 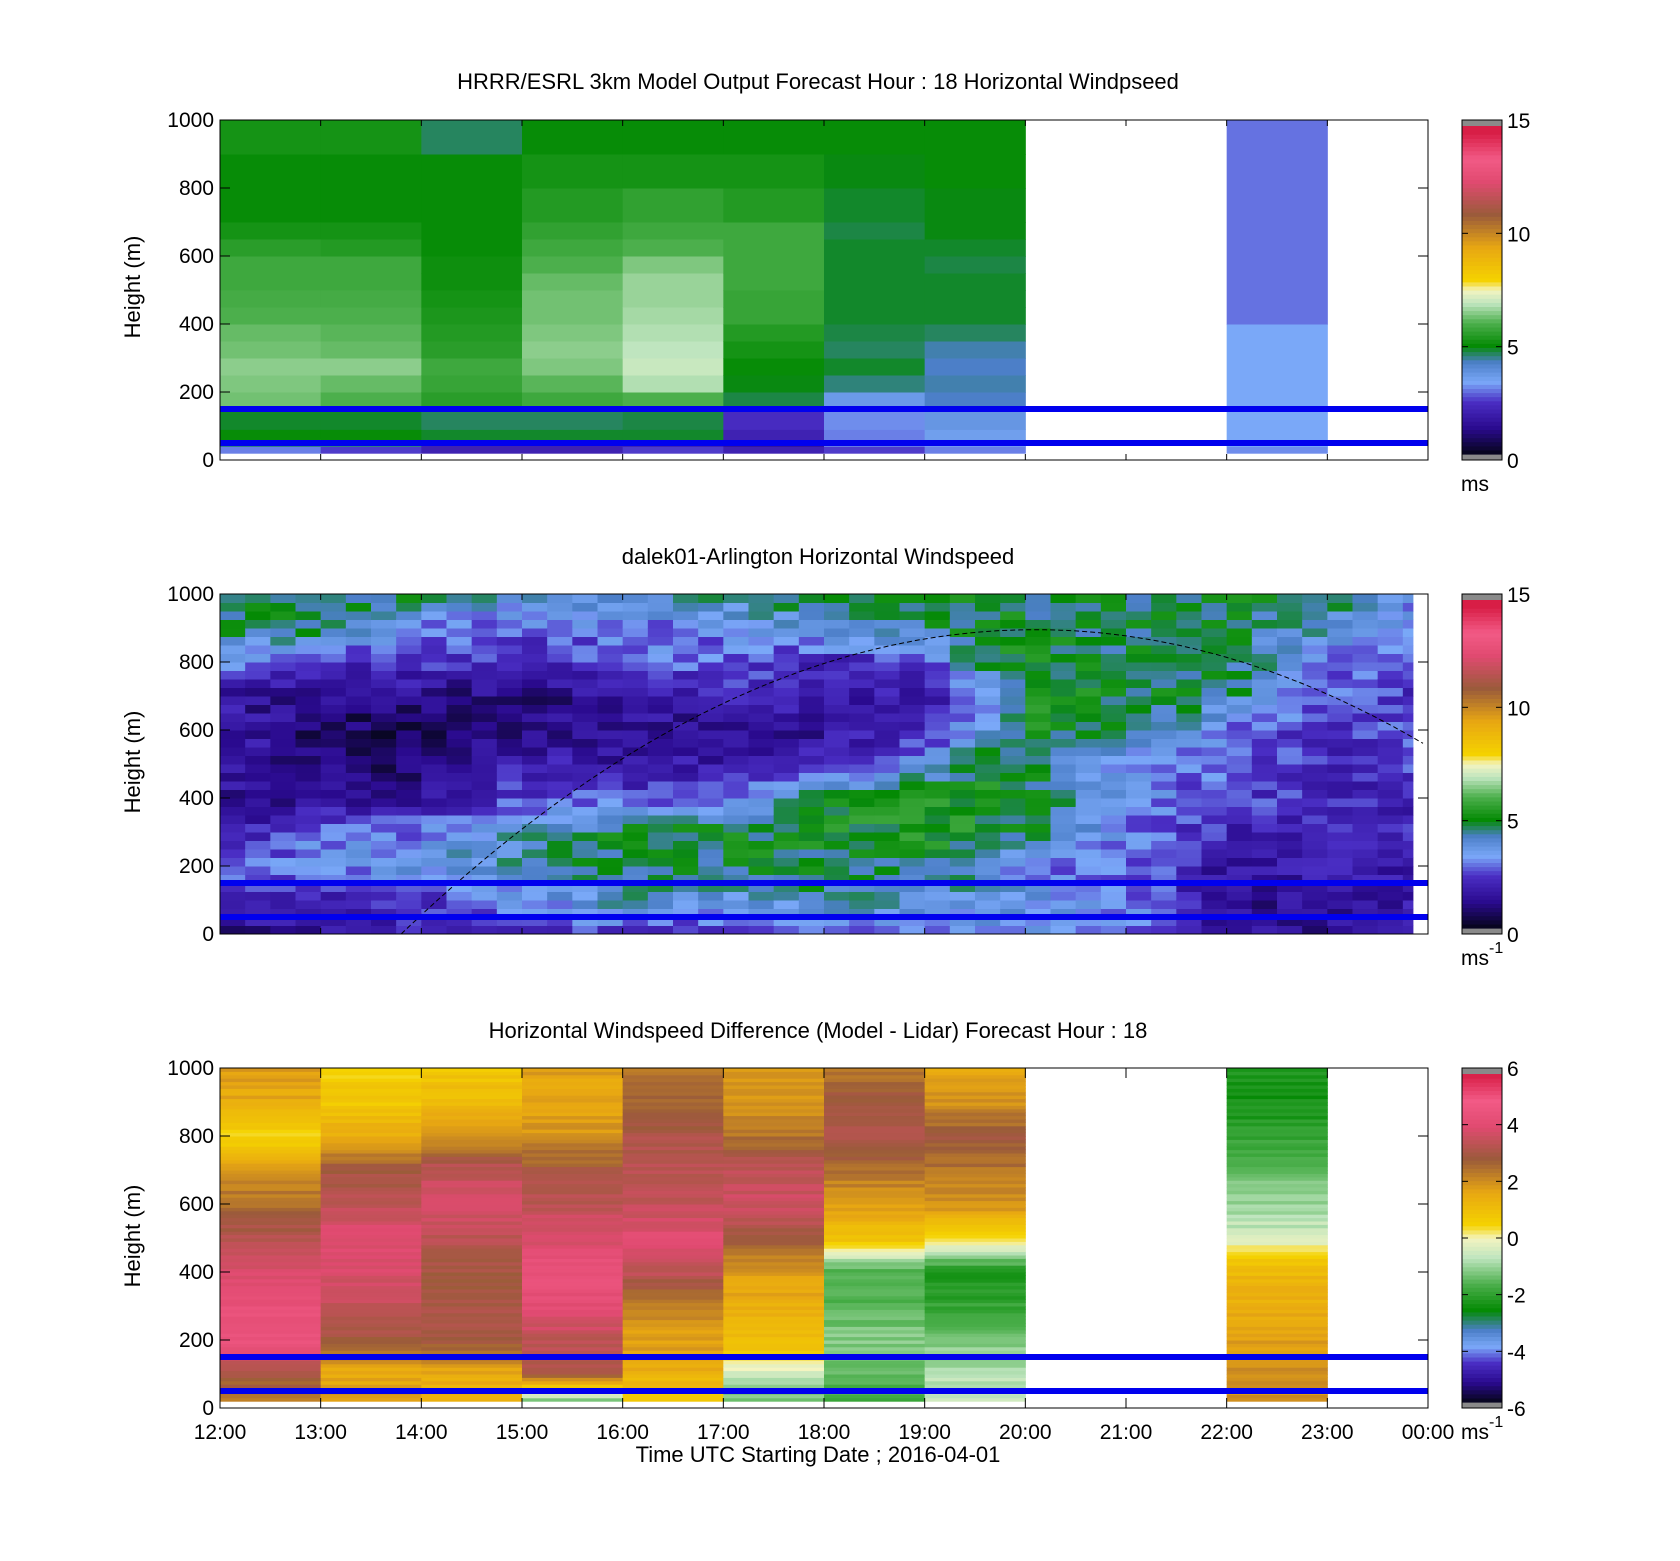 What do you see at coordinates (320, 1432) in the screenshot?
I see `x-tick-label: 13:00` at bounding box center [320, 1432].